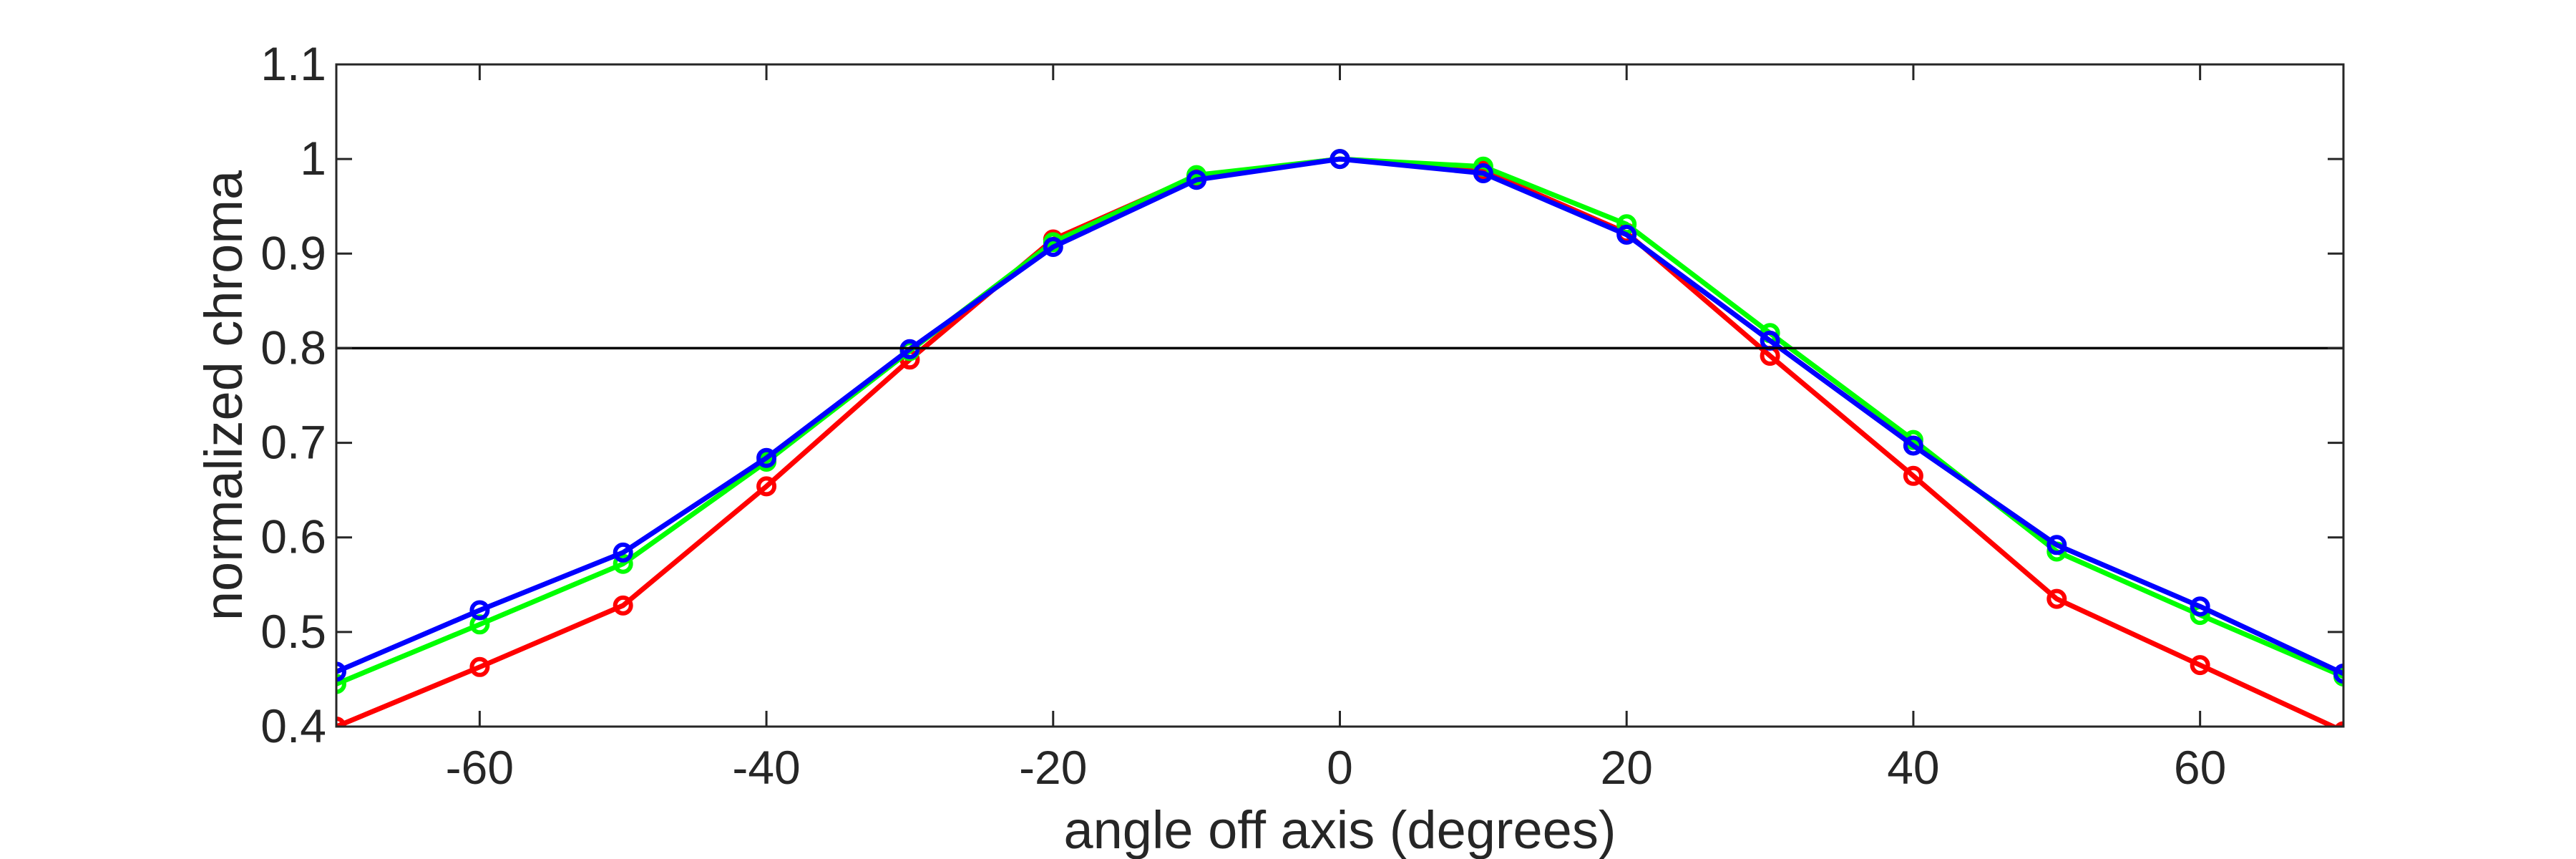  What do you see at coordinates (293, 725) in the screenshot?
I see `y-tick-label: 0.4` at bounding box center [293, 725].